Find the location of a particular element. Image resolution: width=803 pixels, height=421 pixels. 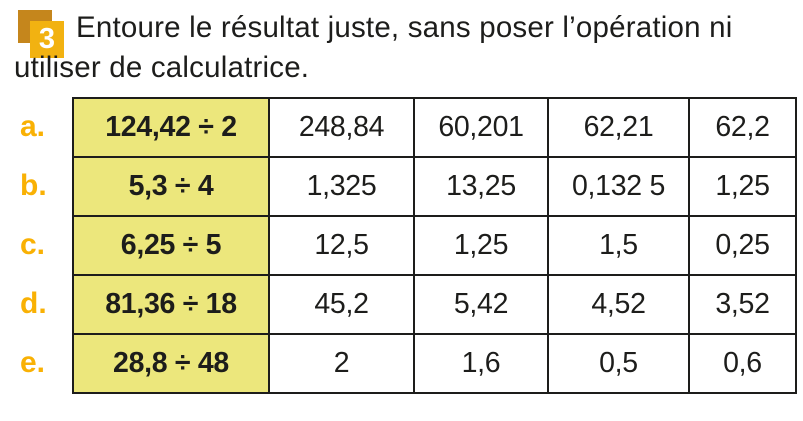

row-label-d: d. is located at coordinates (33, 303).